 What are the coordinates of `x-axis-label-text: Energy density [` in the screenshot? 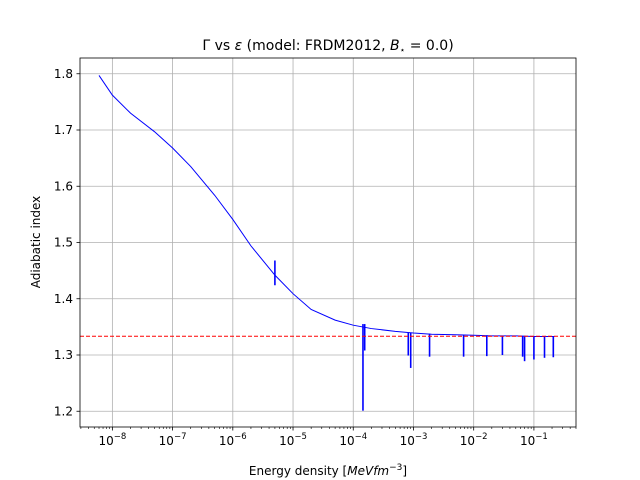 It's located at (298, 471).